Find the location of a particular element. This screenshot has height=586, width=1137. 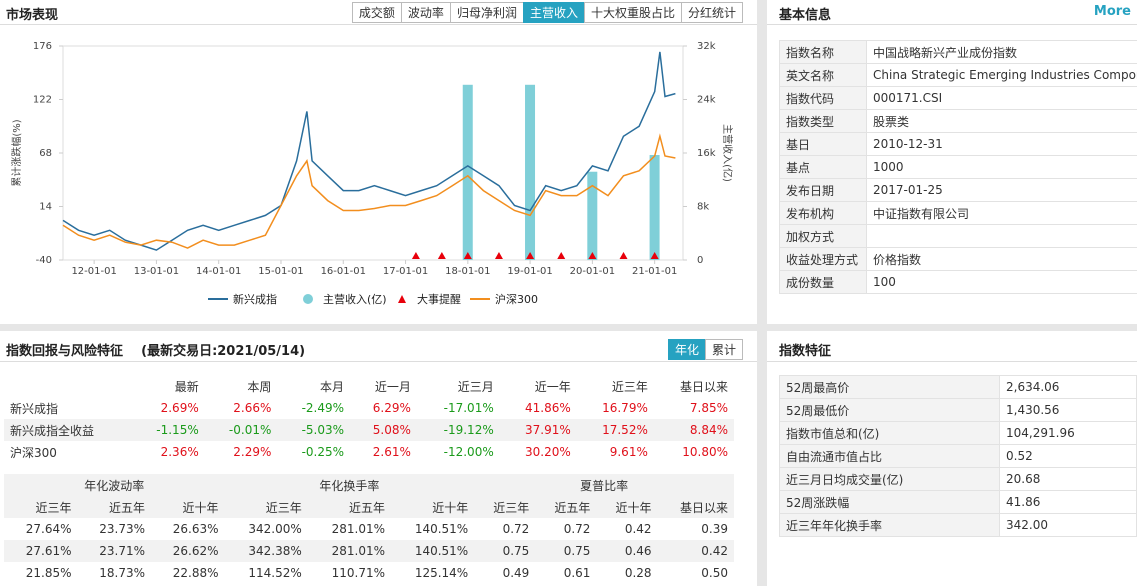

legend-label: 大事提醒 is located at coordinates (439, 299).